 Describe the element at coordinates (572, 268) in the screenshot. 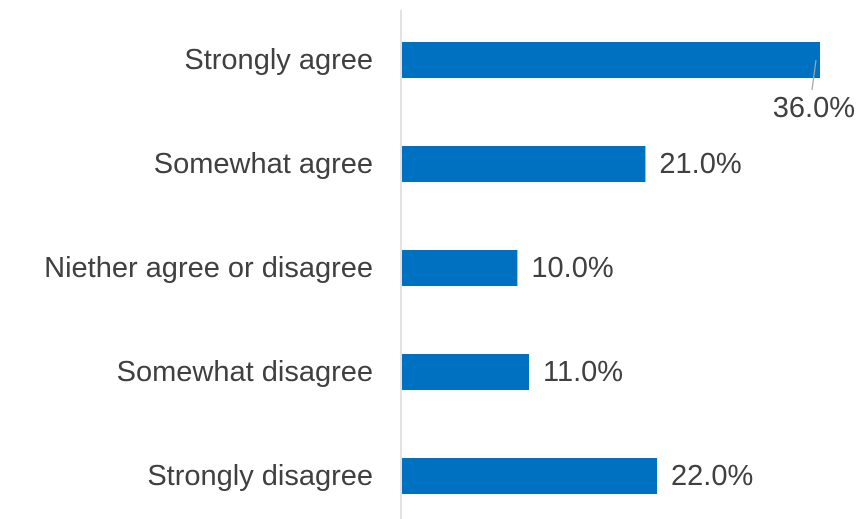

I see `data-label: 10.0%` at that location.